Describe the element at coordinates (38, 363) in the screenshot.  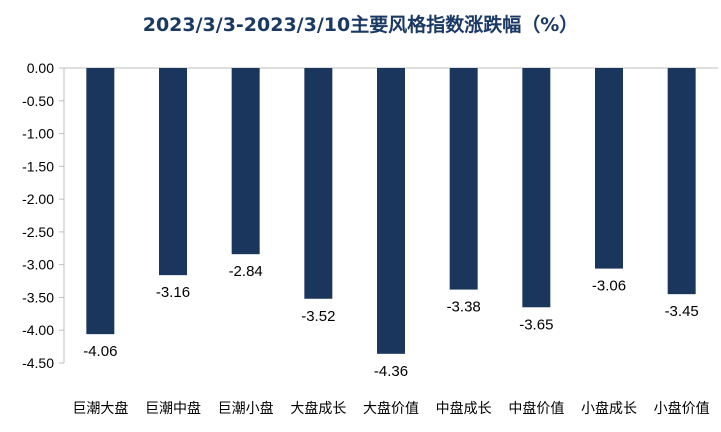
I see `y-tick-label: -4.50` at that location.